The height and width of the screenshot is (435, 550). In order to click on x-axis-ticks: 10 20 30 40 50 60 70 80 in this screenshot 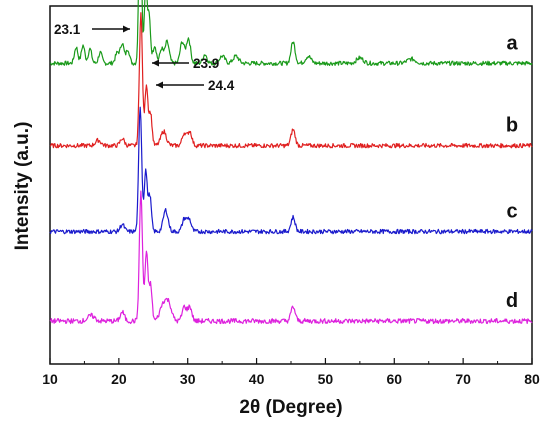, I will do `click(291, 372)`.